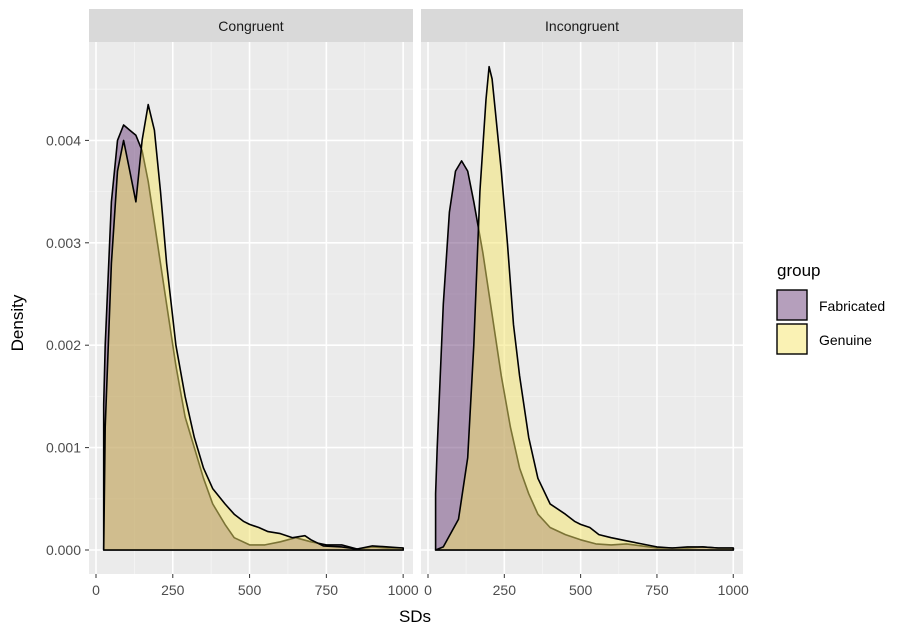 The height and width of the screenshot is (627, 912). Describe the element at coordinates (792, 305) in the screenshot. I see `legend-key-fabricated` at that location.